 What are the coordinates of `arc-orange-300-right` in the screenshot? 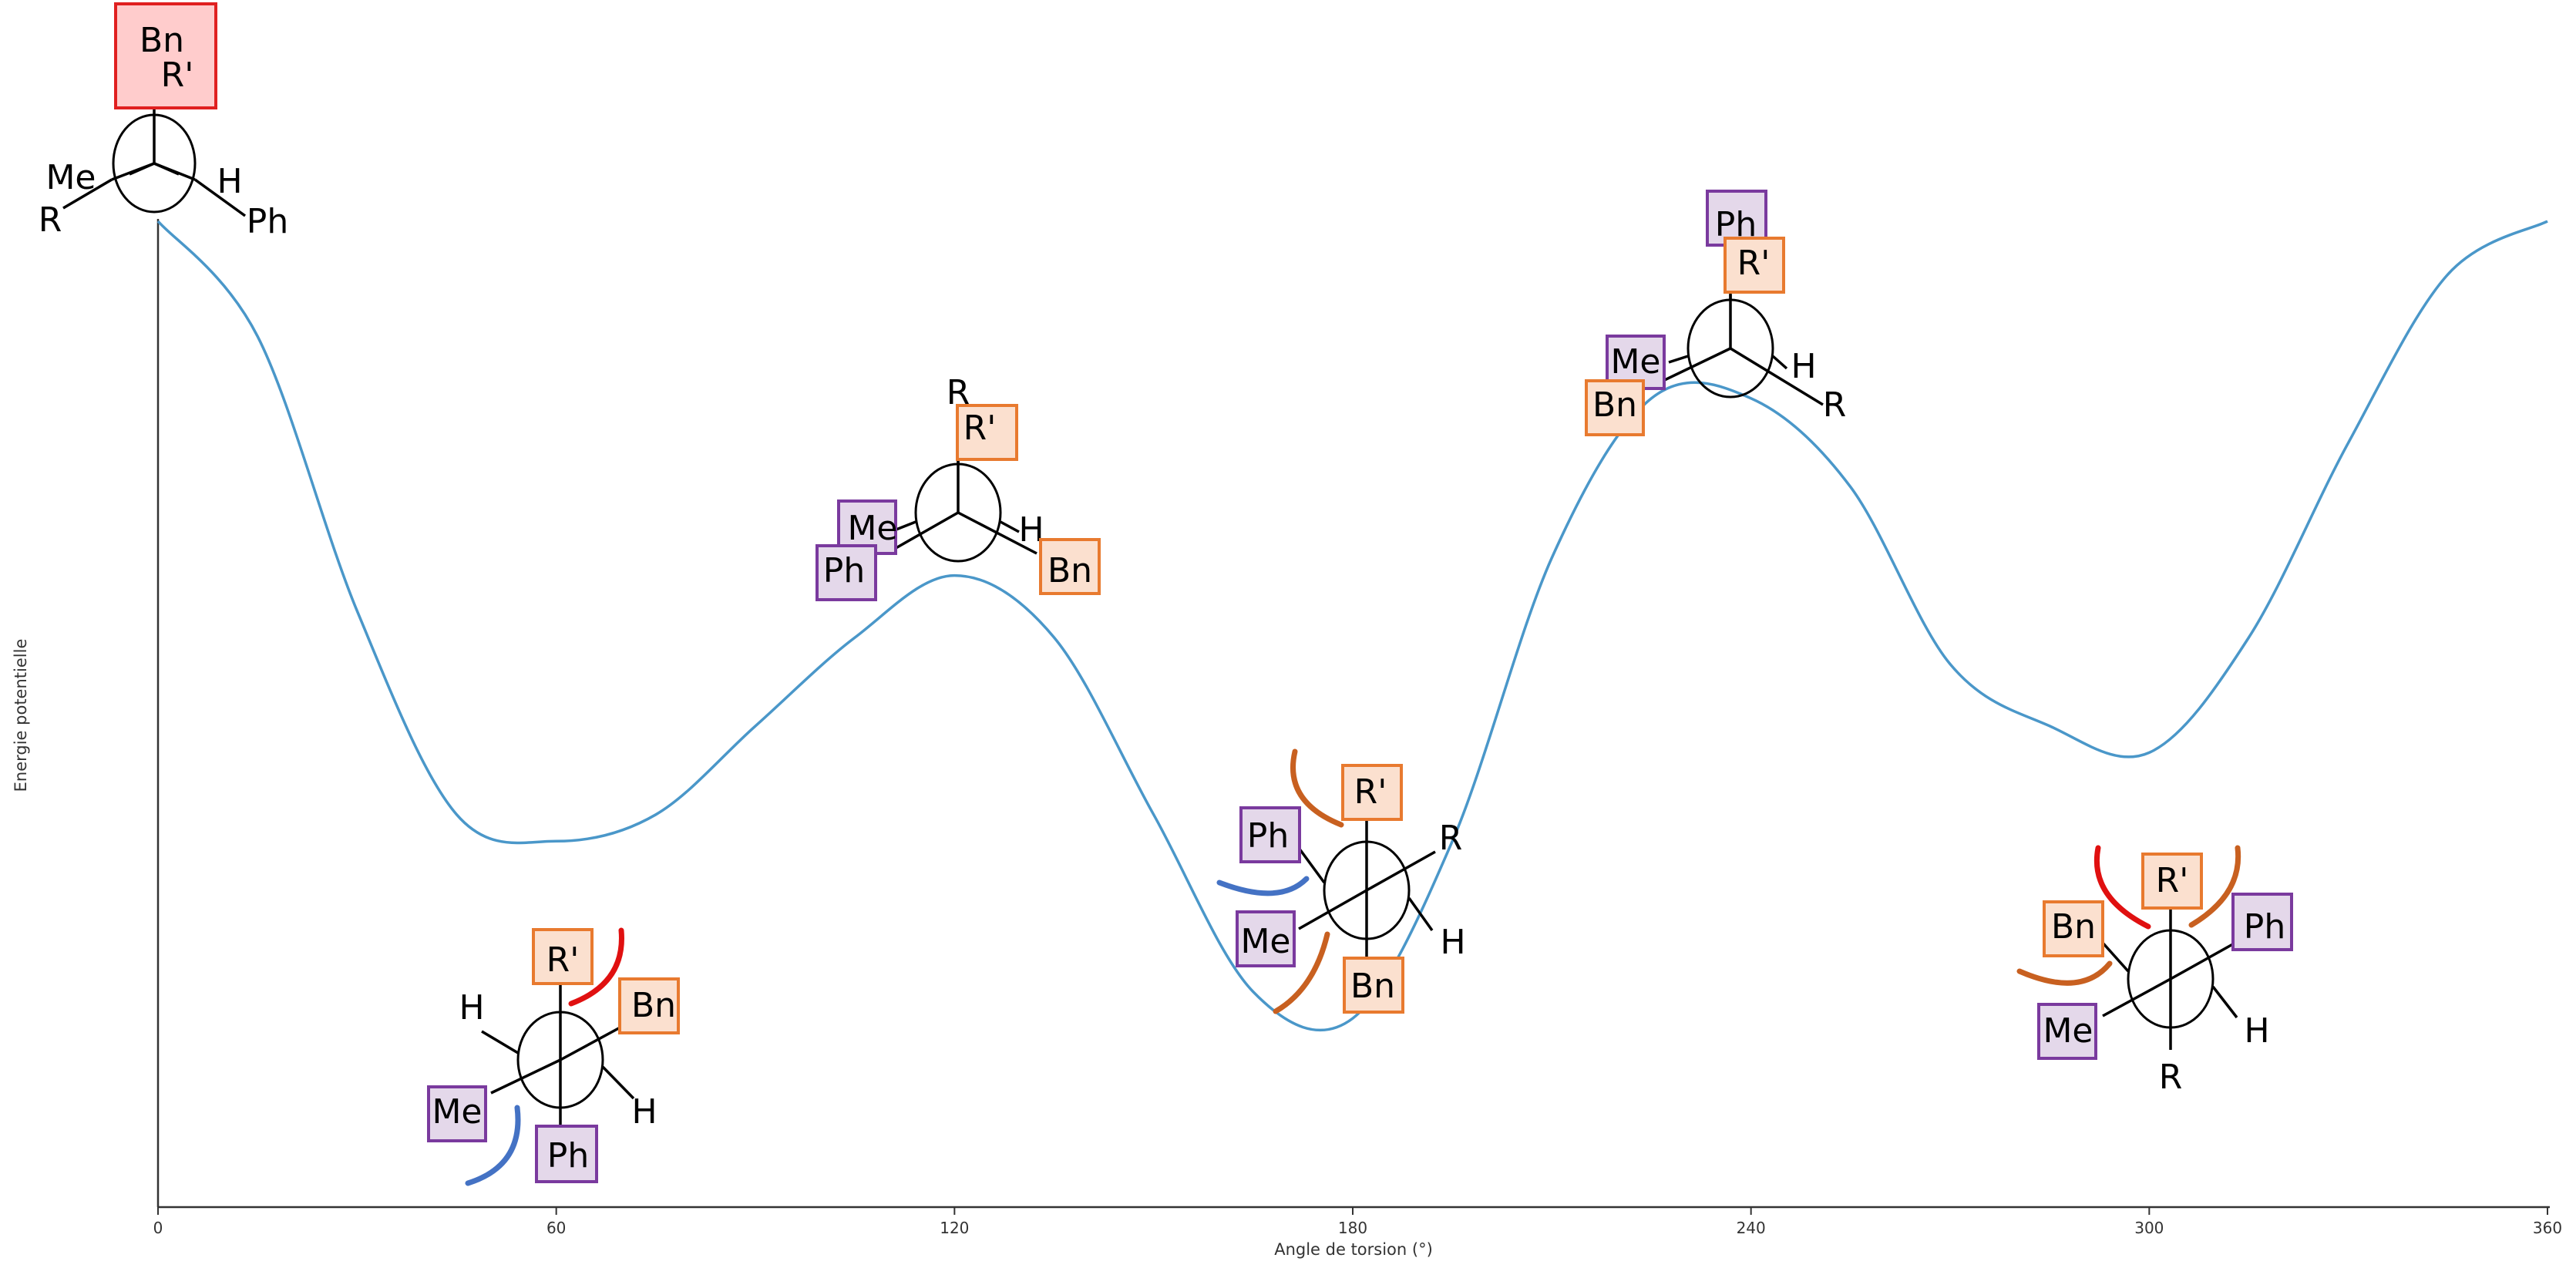 It's located at (2214, 886).